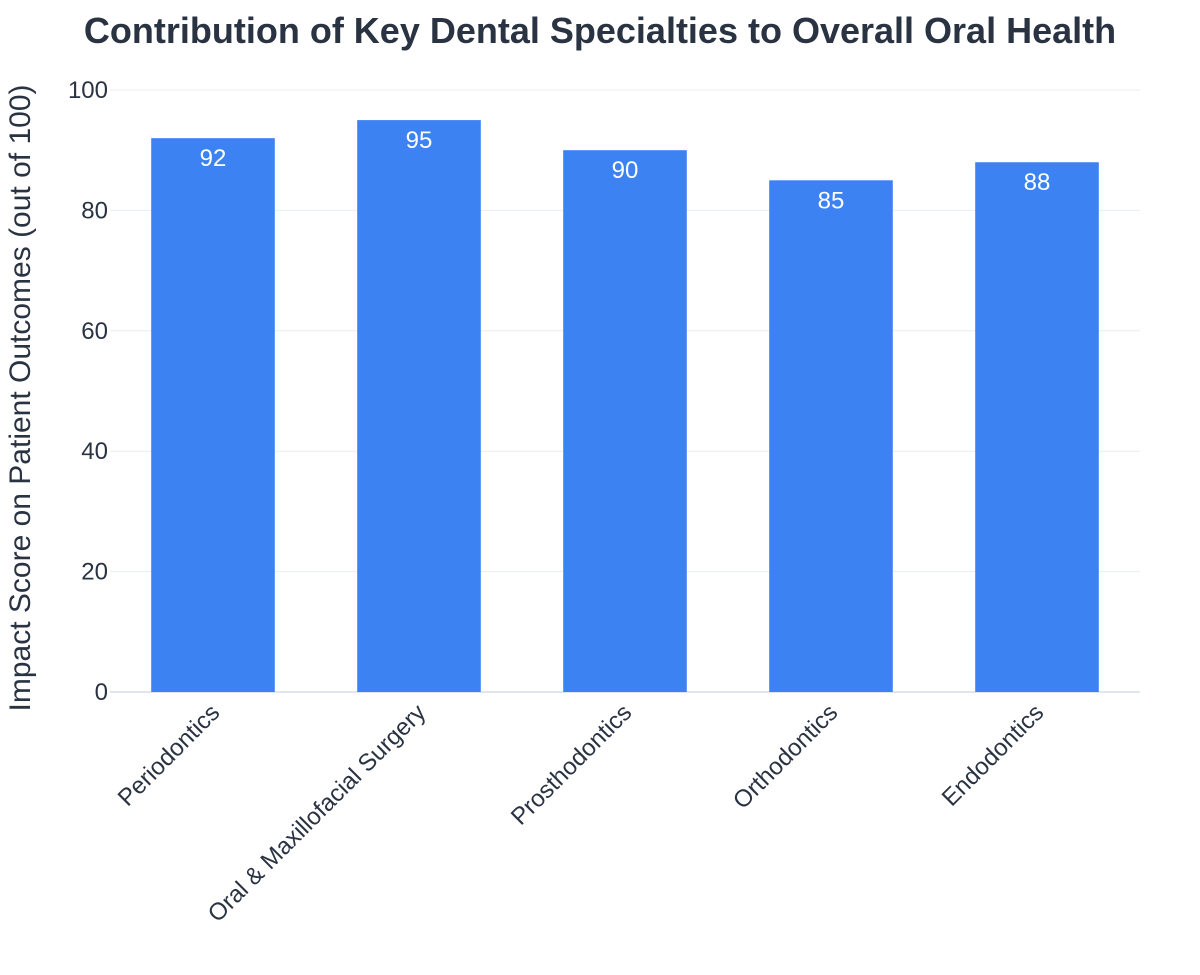 Image resolution: width=1200 pixels, height=975 pixels. What do you see at coordinates (169, 755) in the screenshot?
I see `x-tick-label: Periodontics` at bounding box center [169, 755].